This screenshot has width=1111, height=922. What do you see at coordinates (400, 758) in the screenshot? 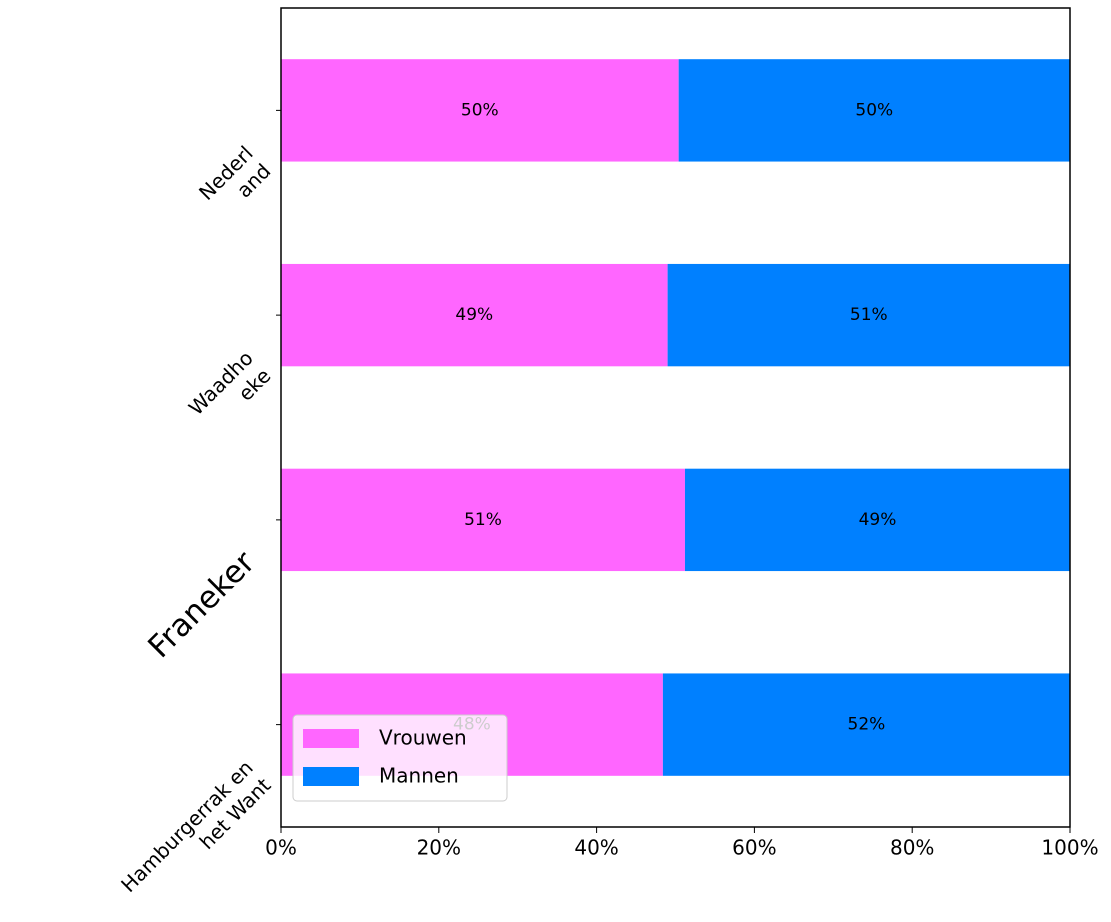
I see `legend: Vrouwen Mannen` at bounding box center [400, 758].